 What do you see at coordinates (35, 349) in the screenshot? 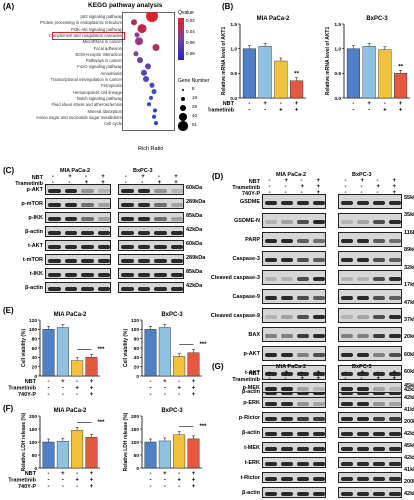
I see `y-tick-label: 60` at bounding box center [35, 349].